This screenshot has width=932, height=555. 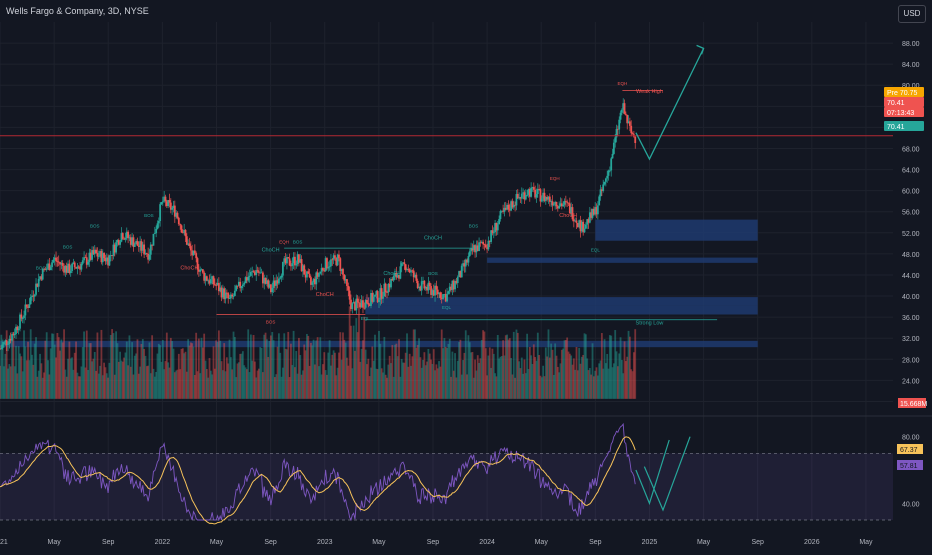 What do you see at coordinates (68, 247) in the screenshot?
I see `annotation-label: BOS` at bounding box center [68, 247].